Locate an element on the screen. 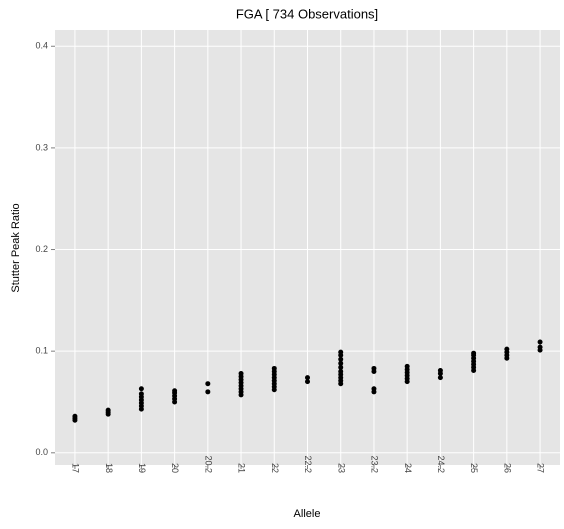 Image resolution: width=564 pixels, height=529 pixels. x-tick-label: 22.2 is located at coordinates (308, 464).